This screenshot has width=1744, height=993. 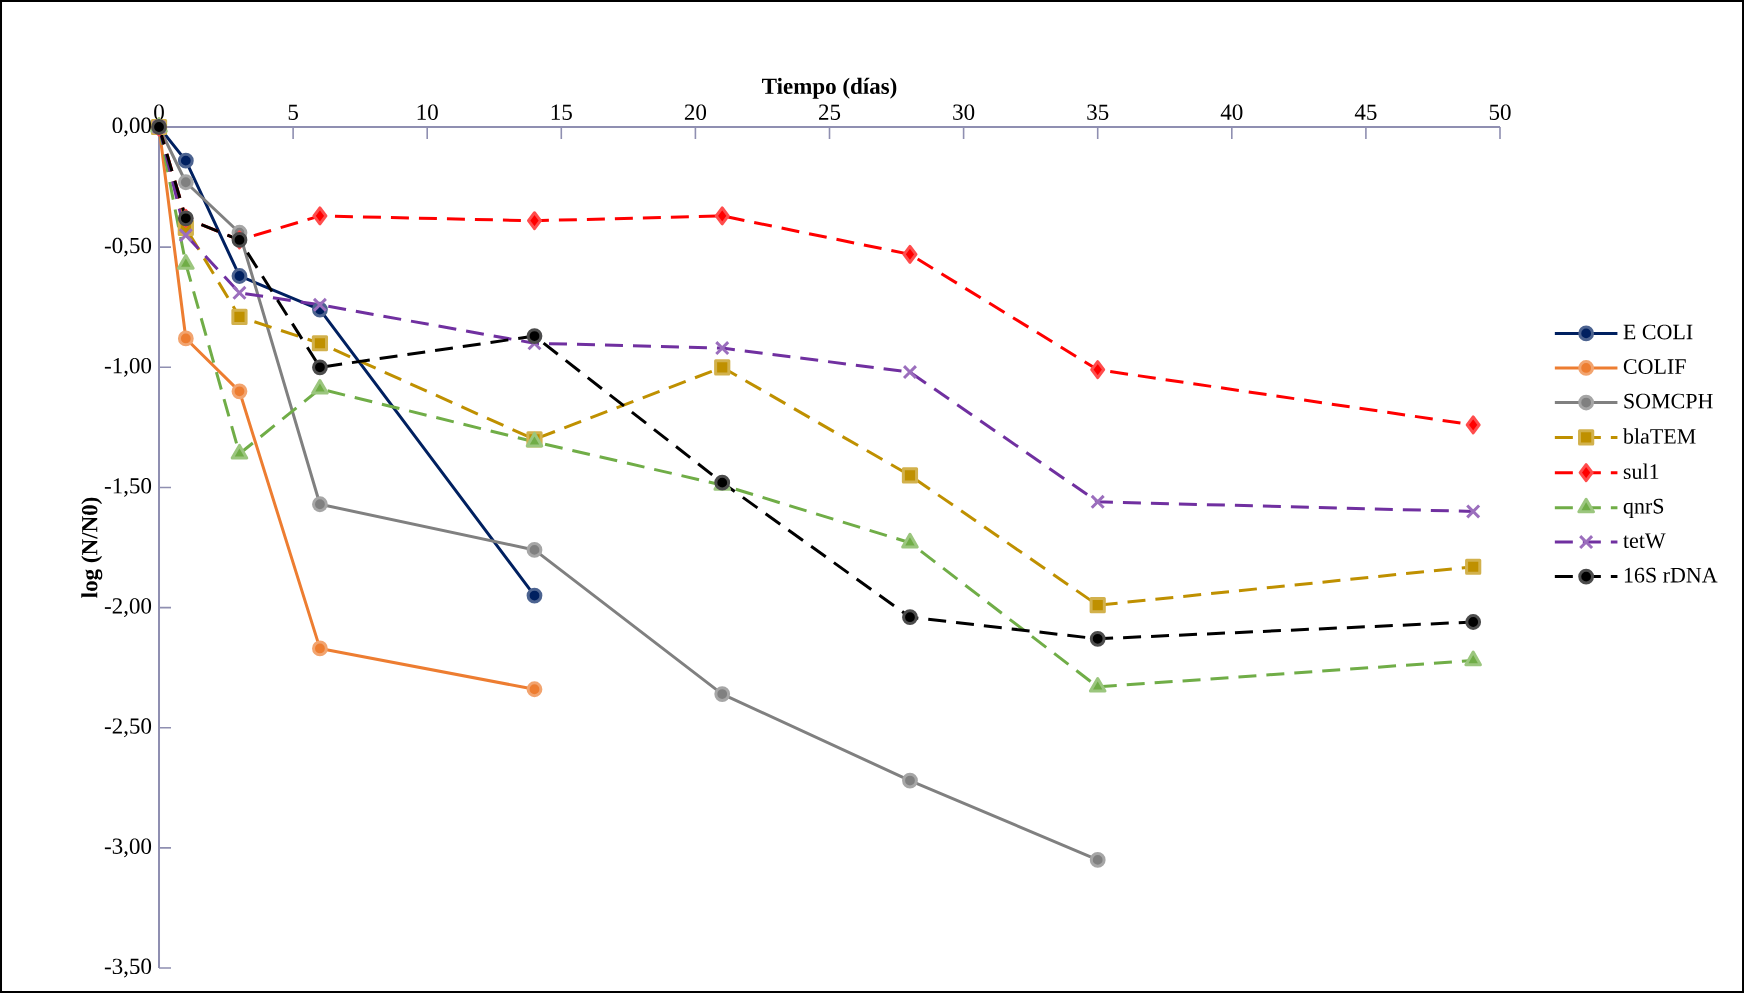 What do you see at coordinates (128, 487) in the screenshot?
I see `y-tick-label: -1,50` at bounding box center [128, 487].